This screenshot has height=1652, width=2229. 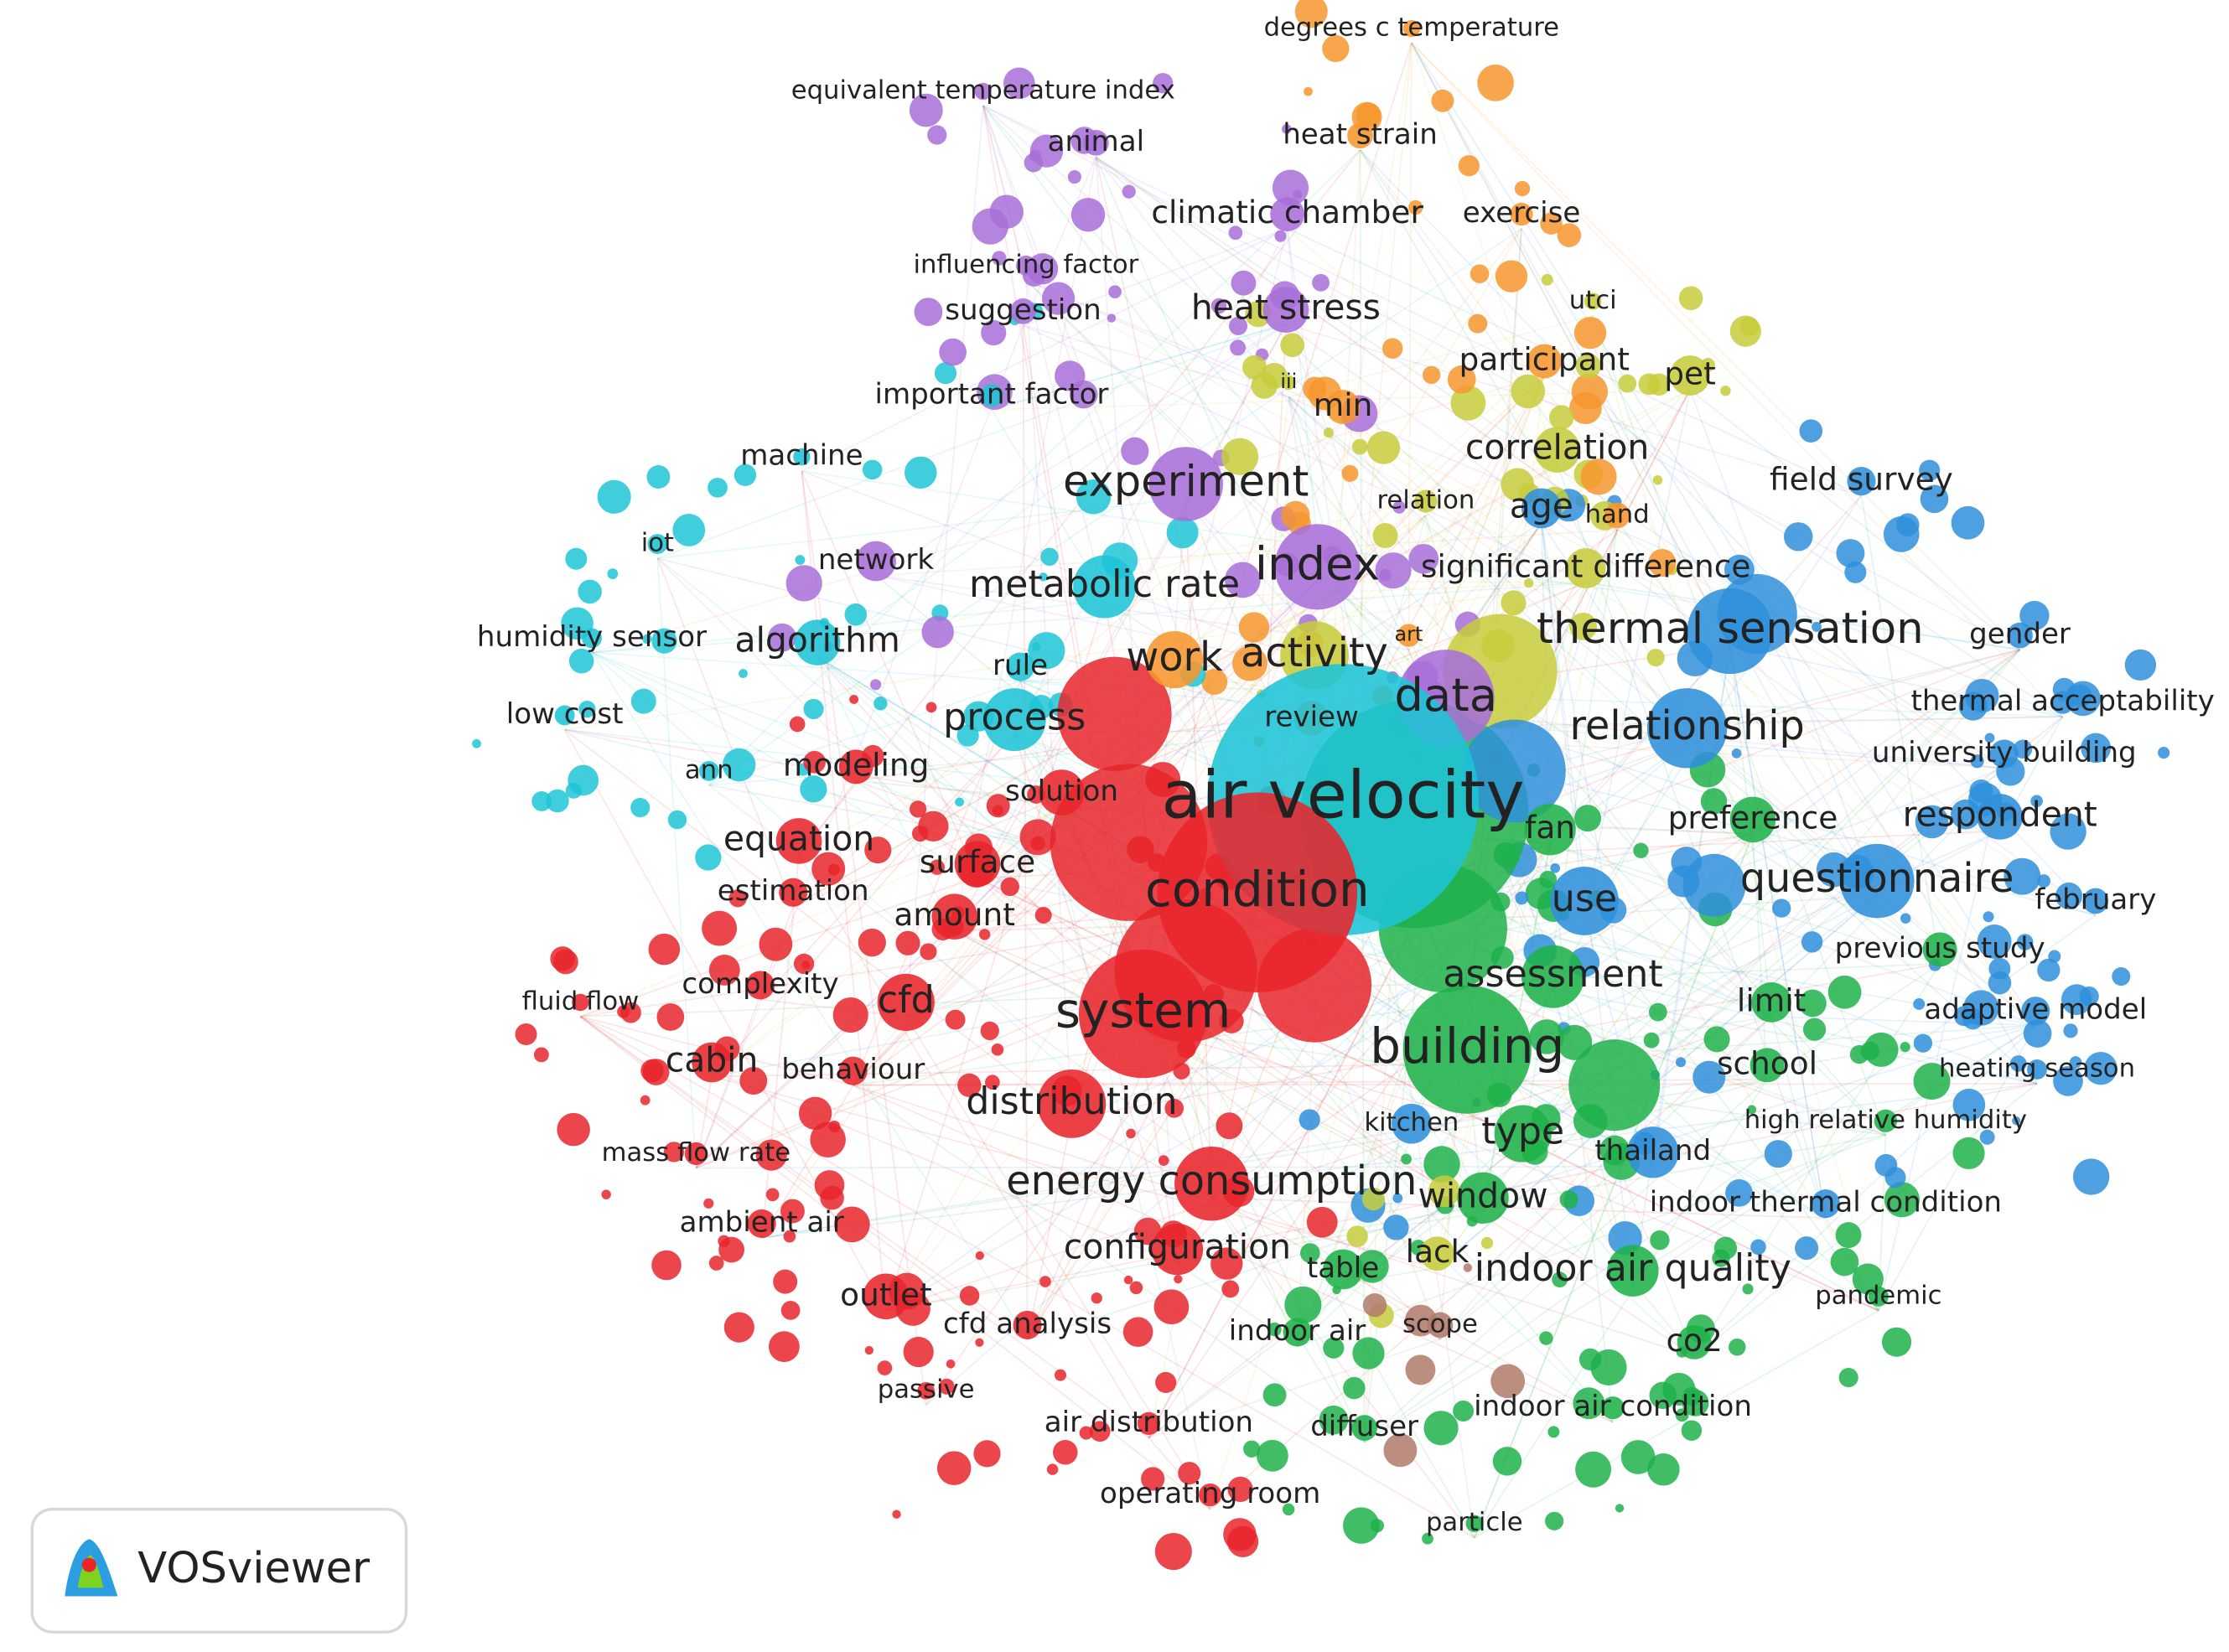 I want to click on node-label: iot, so click(x=657, y=543).